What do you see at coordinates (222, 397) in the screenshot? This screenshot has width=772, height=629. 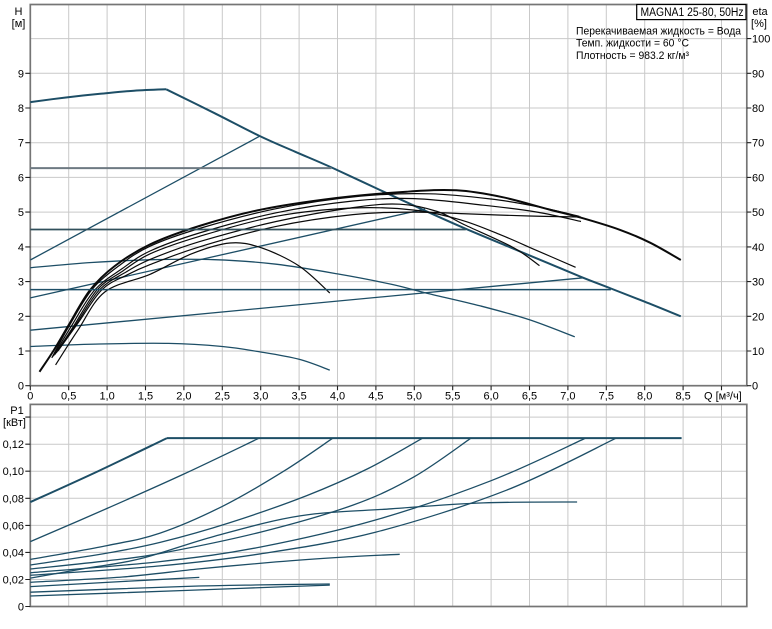 I see `svg-text: 2,5` at bounding box center [222, 397].